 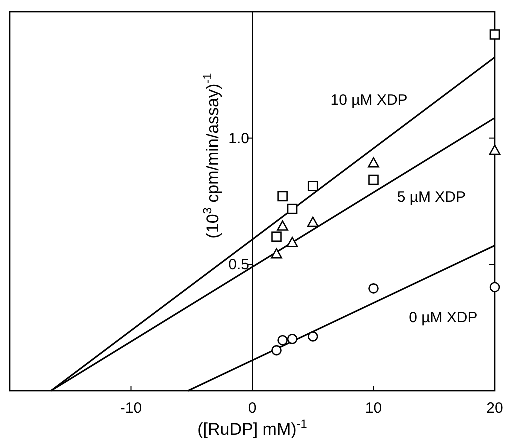 What do you see at coordinates (239, 265) in the screenshot?
I see `y-tick-label: 0.5` at bounding box center [239, 265].